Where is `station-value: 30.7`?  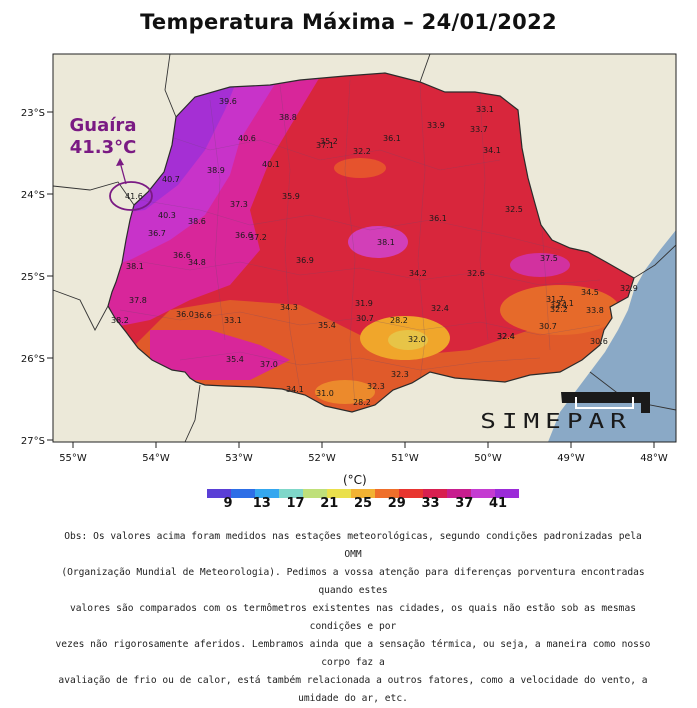
station-value: 30.7 is located at coordinates (365, 318).